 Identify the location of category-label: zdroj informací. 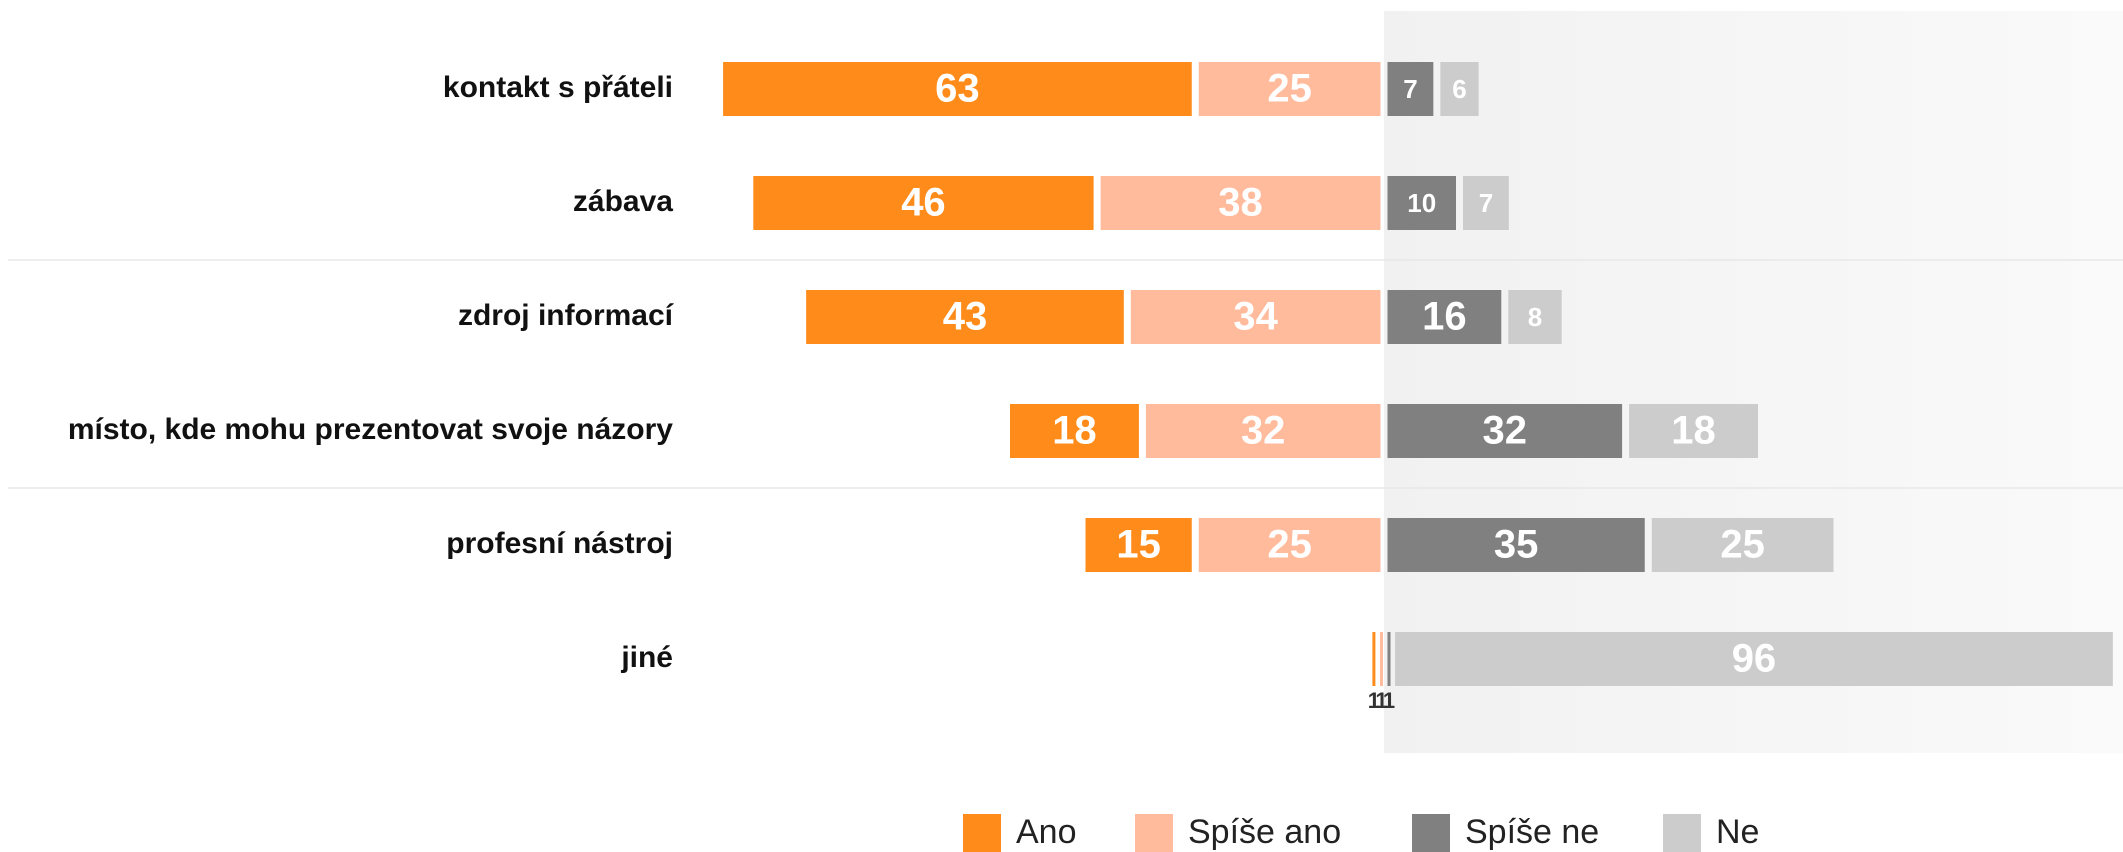
(566, 315).